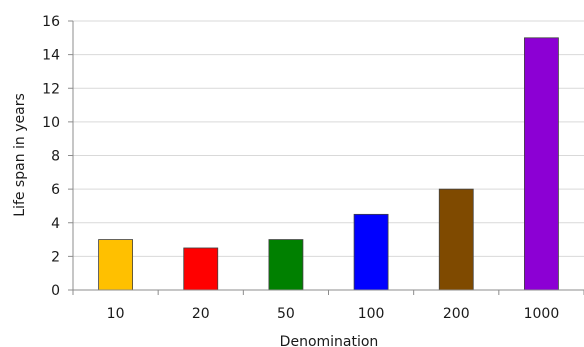 This screenshot has width=584, height=347. I want to click on y-tick-label: 12, so click(51, 89).